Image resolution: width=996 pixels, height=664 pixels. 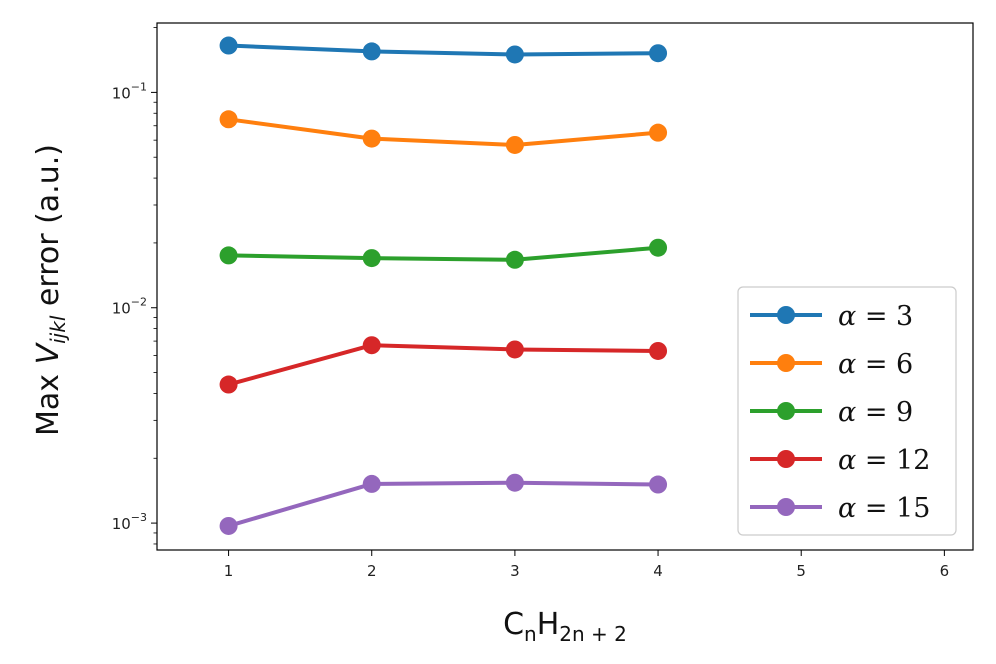 I want to click on x-label-base: C, so click(x=513, y=624).